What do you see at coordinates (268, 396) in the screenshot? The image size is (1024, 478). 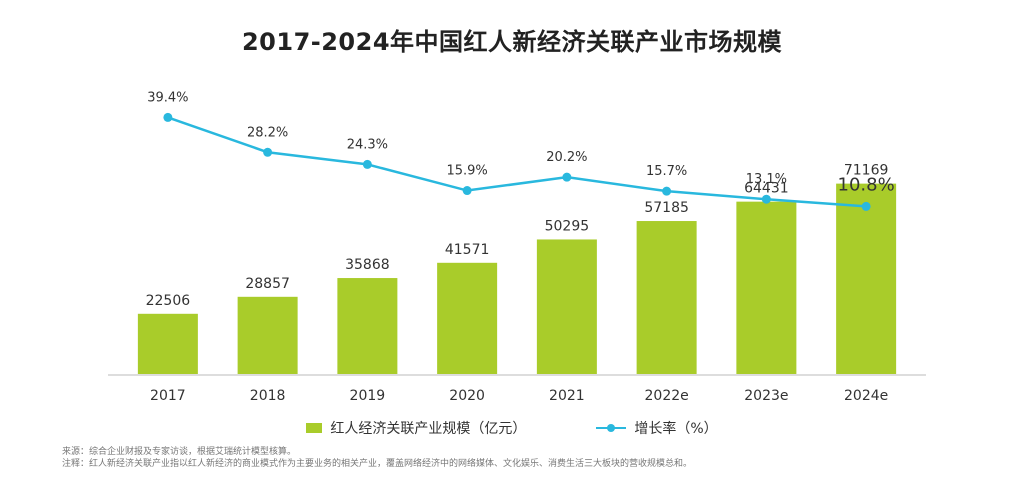 I see `x-tick-label: 2018` at bounding box center [268, 396].